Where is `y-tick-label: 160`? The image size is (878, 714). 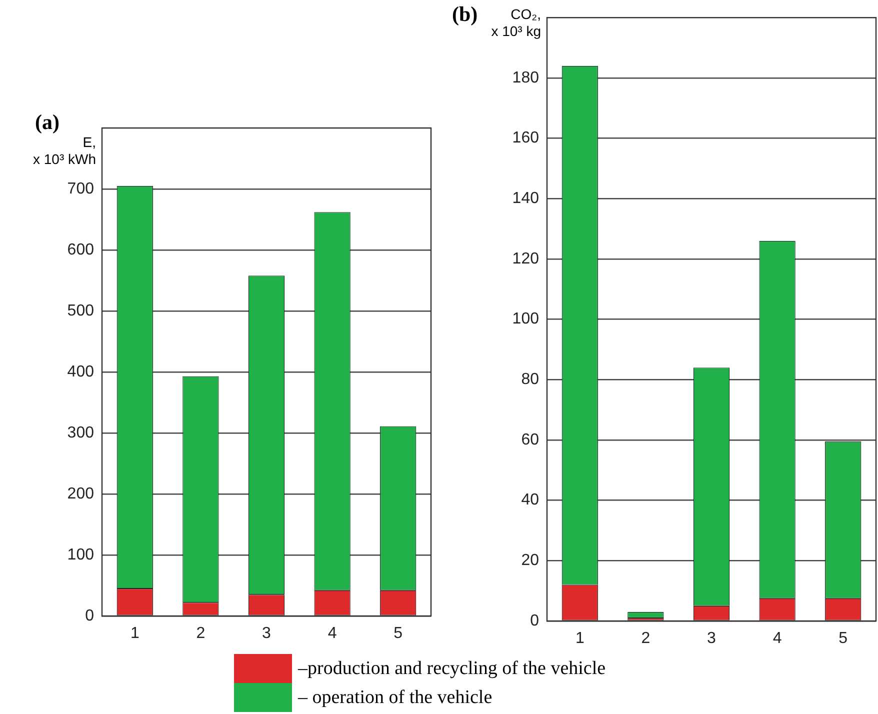
y-tick-label: 160 is located at coordinates (526, 138).